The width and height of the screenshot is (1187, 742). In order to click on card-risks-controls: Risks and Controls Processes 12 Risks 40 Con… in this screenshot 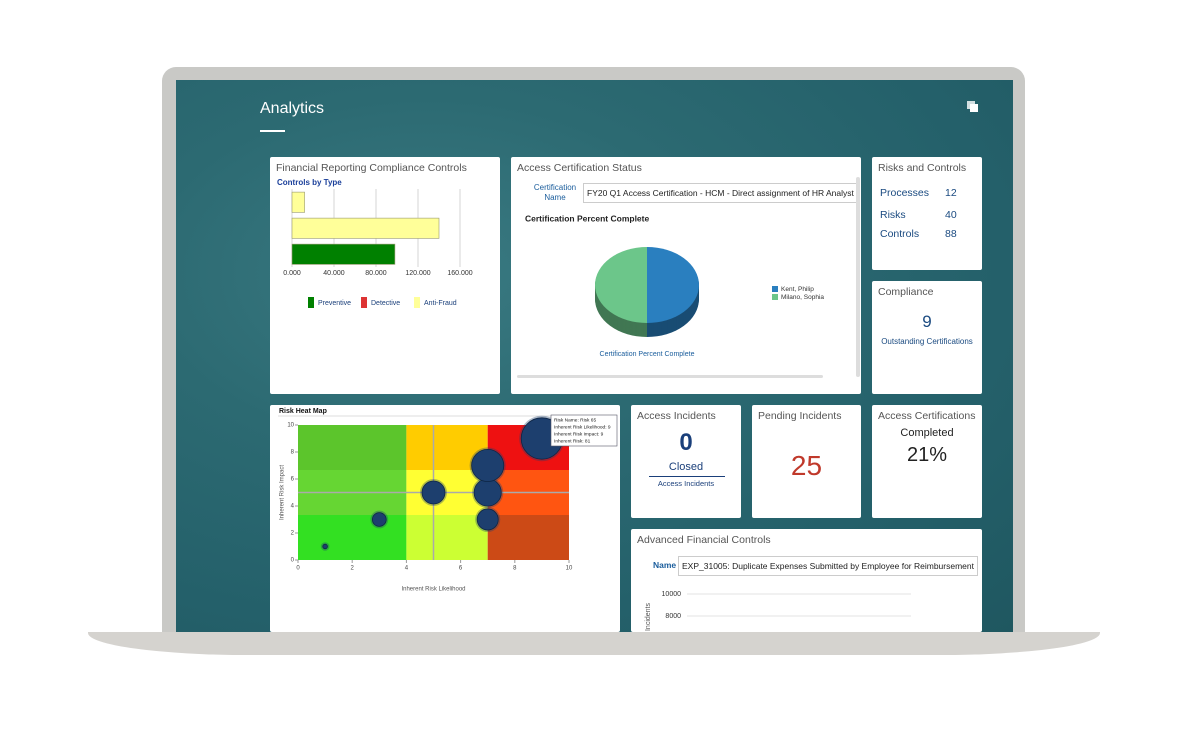, I will do `click(927, 213)`.